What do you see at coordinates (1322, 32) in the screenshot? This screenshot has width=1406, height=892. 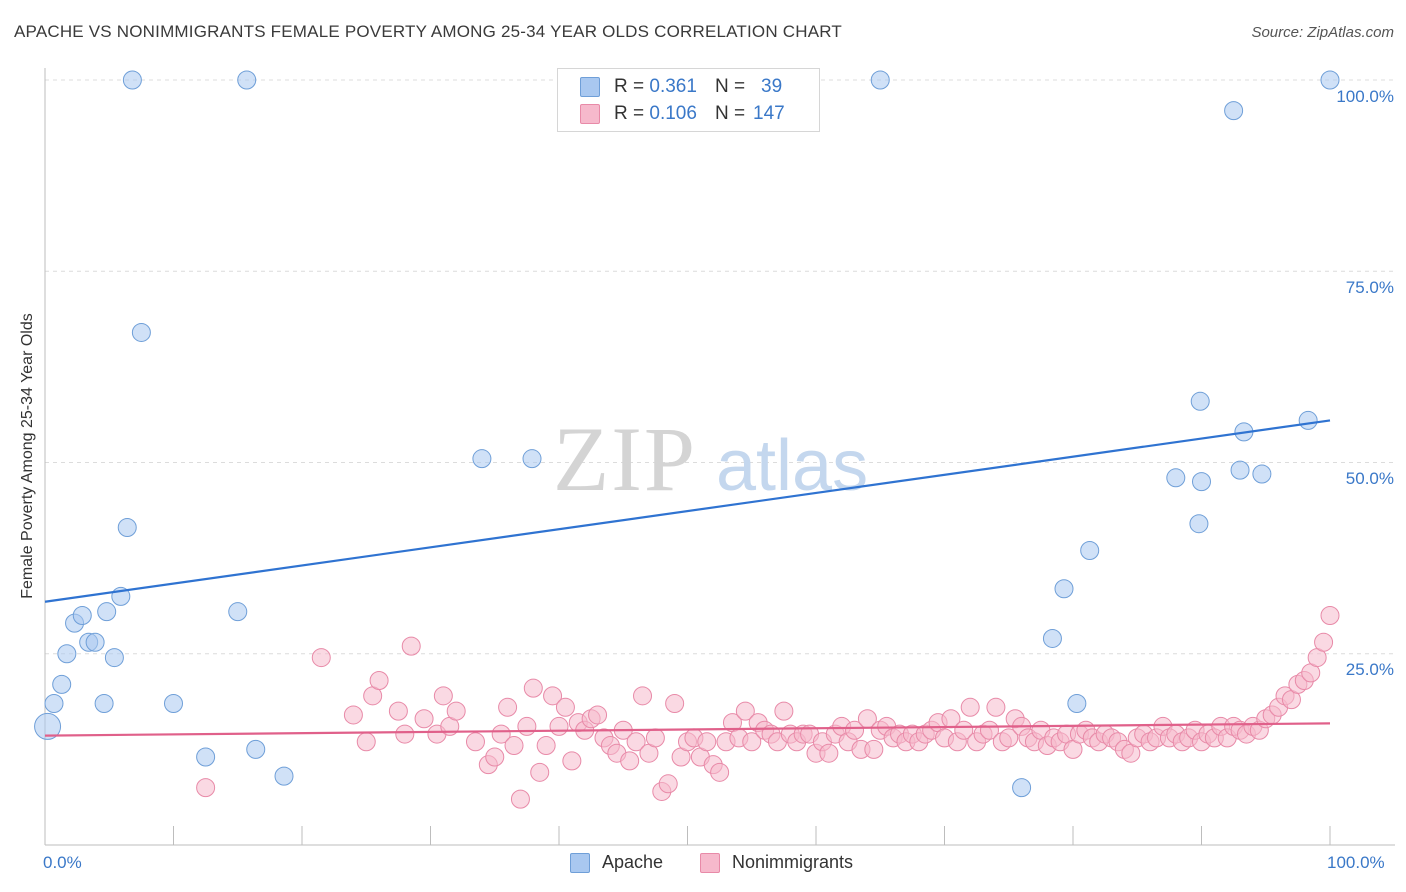 I see `chart-source: Source: ZipAtlas.com` at bounding box center [1322, 32].